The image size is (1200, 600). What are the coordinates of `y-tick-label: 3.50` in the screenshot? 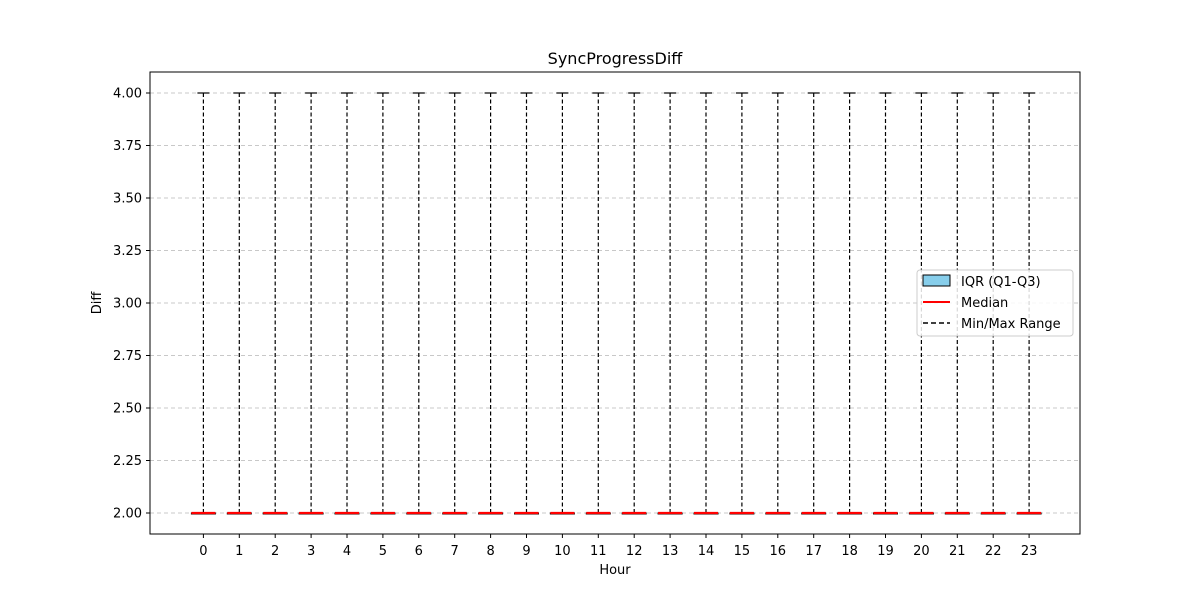 It's located at (127, 199).